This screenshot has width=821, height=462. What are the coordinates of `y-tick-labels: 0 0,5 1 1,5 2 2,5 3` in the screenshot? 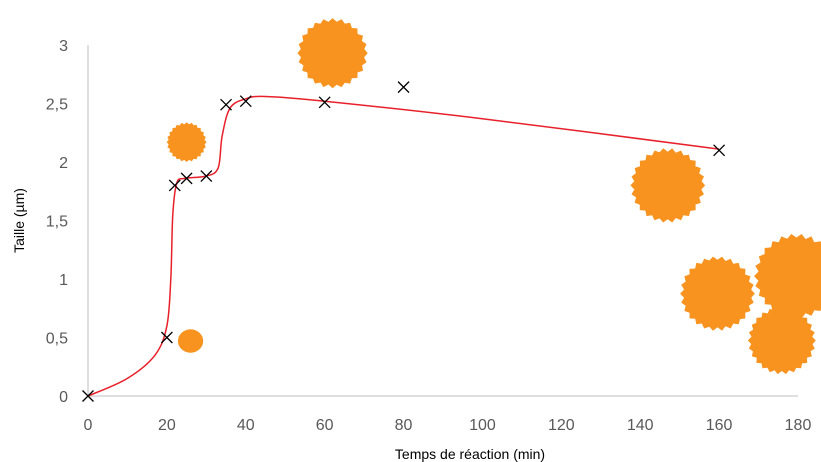 It's located at (57, 222).